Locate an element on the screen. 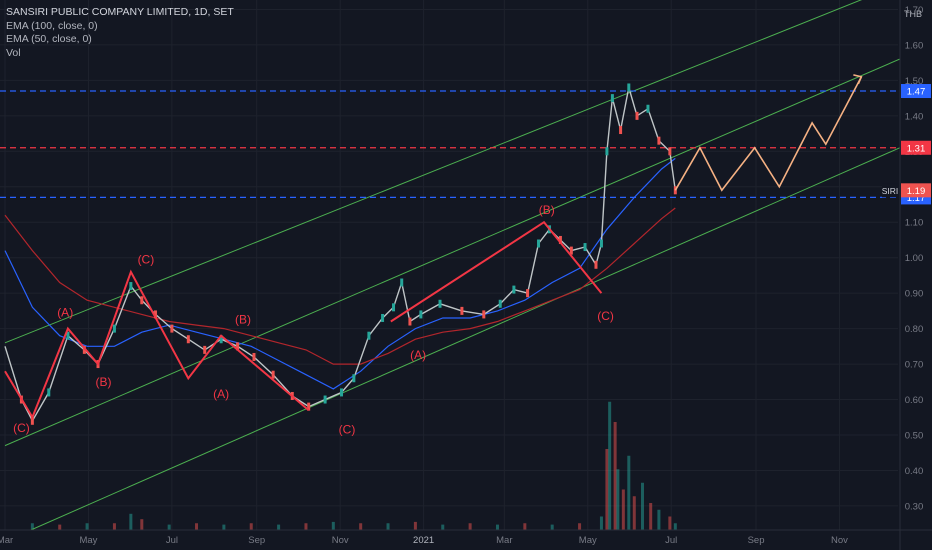  indicator-ema50: EMA (50, close, 0) is located at coordinates (49, 39).